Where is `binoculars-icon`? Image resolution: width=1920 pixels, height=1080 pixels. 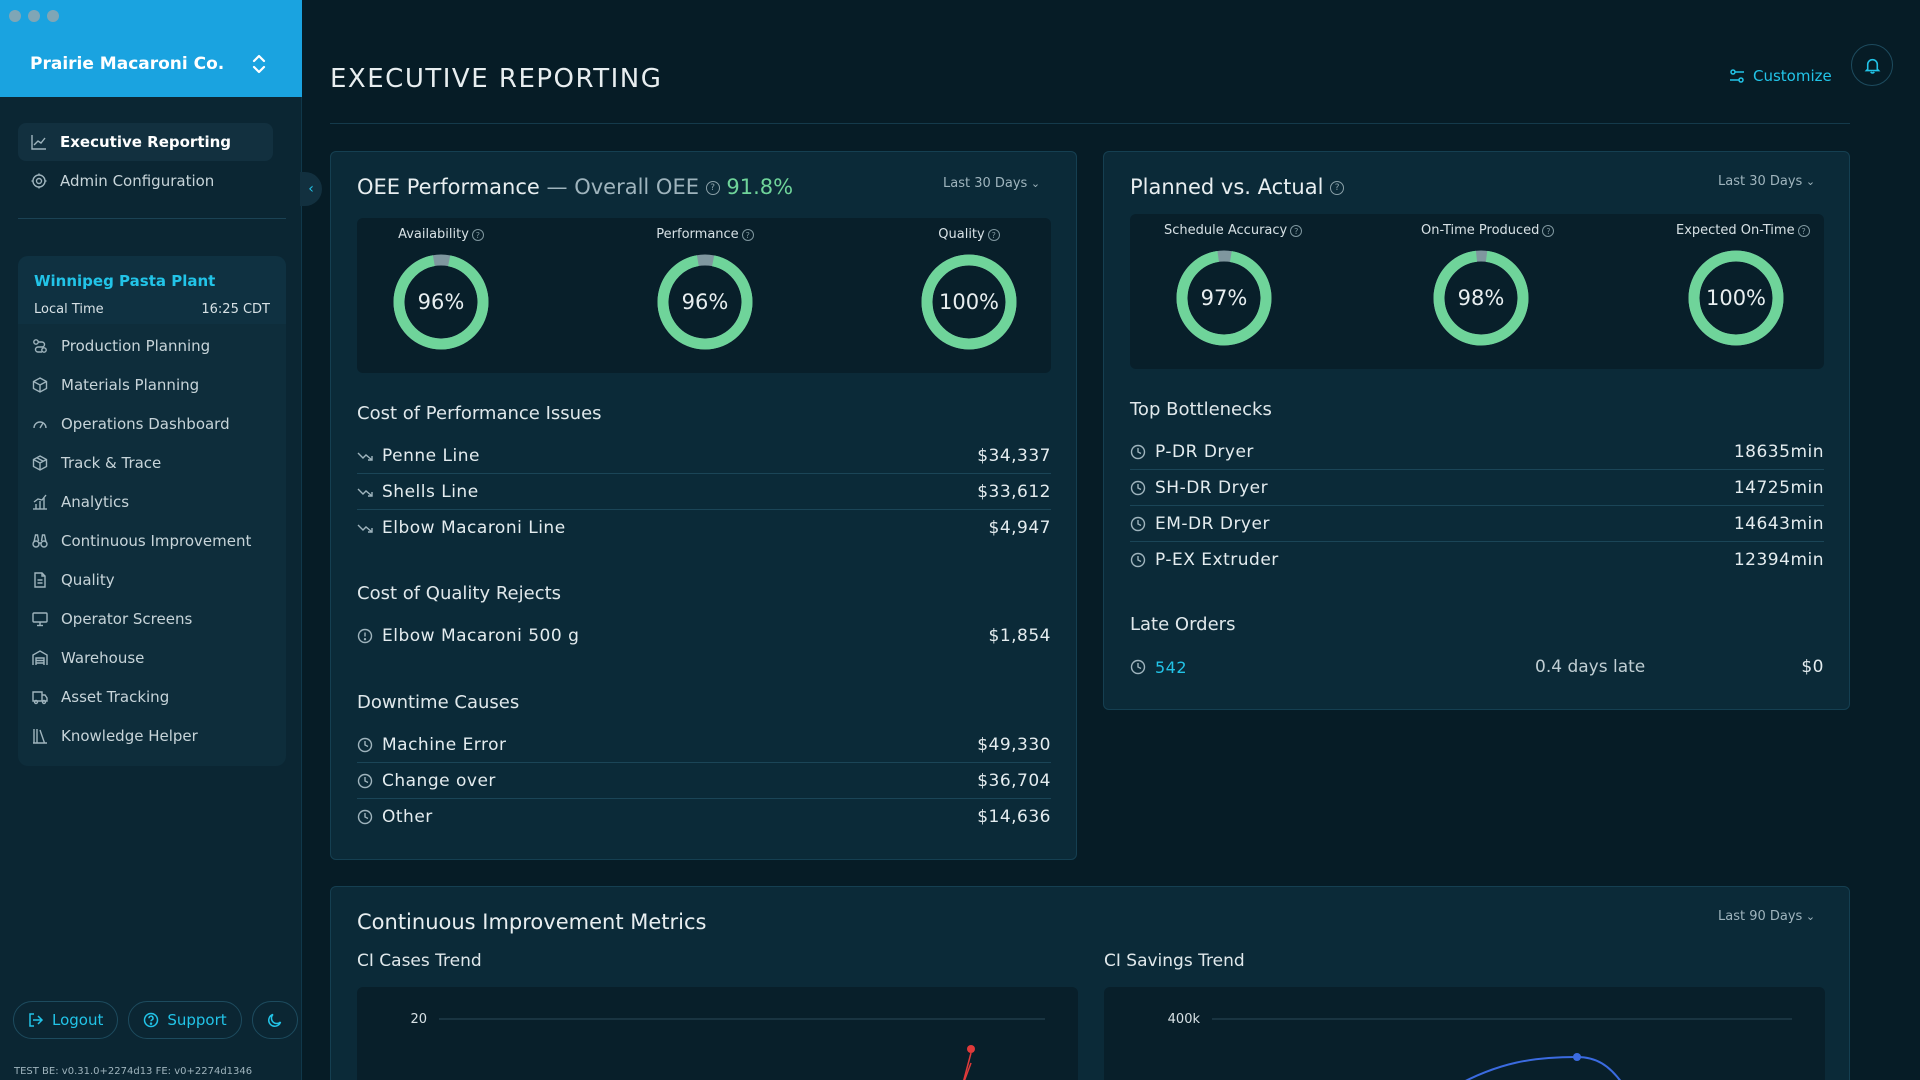
binoculars-icon is located at coordinates (40, 541).